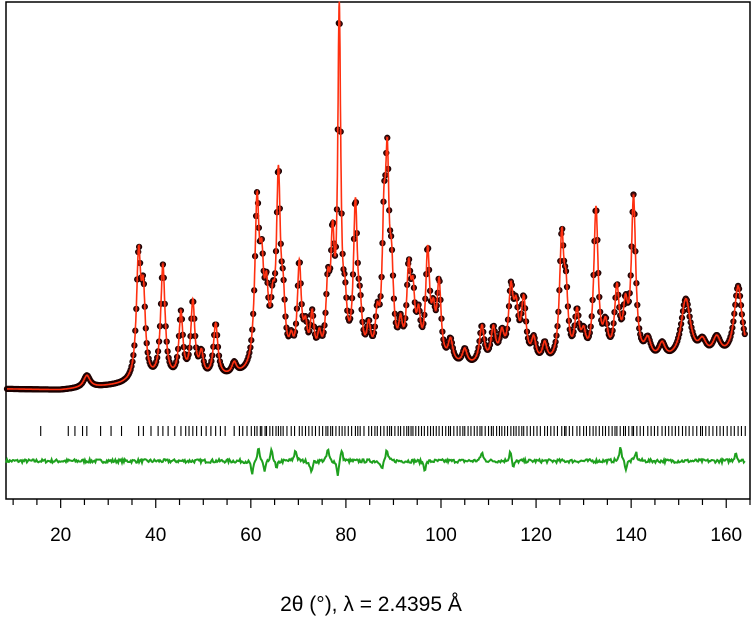 This screenshot has height=621, width=756. I want to click on x-tick-label: 140, so click(631, 535).